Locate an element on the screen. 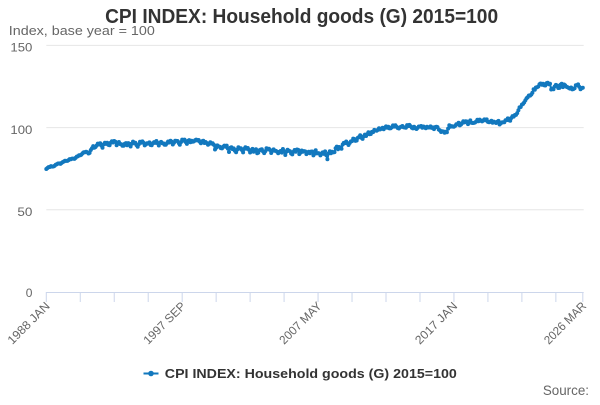 Image resolution: width=600 pixels, height=405 pixels. svg-text: Source: is located at coordinates (566, 390).